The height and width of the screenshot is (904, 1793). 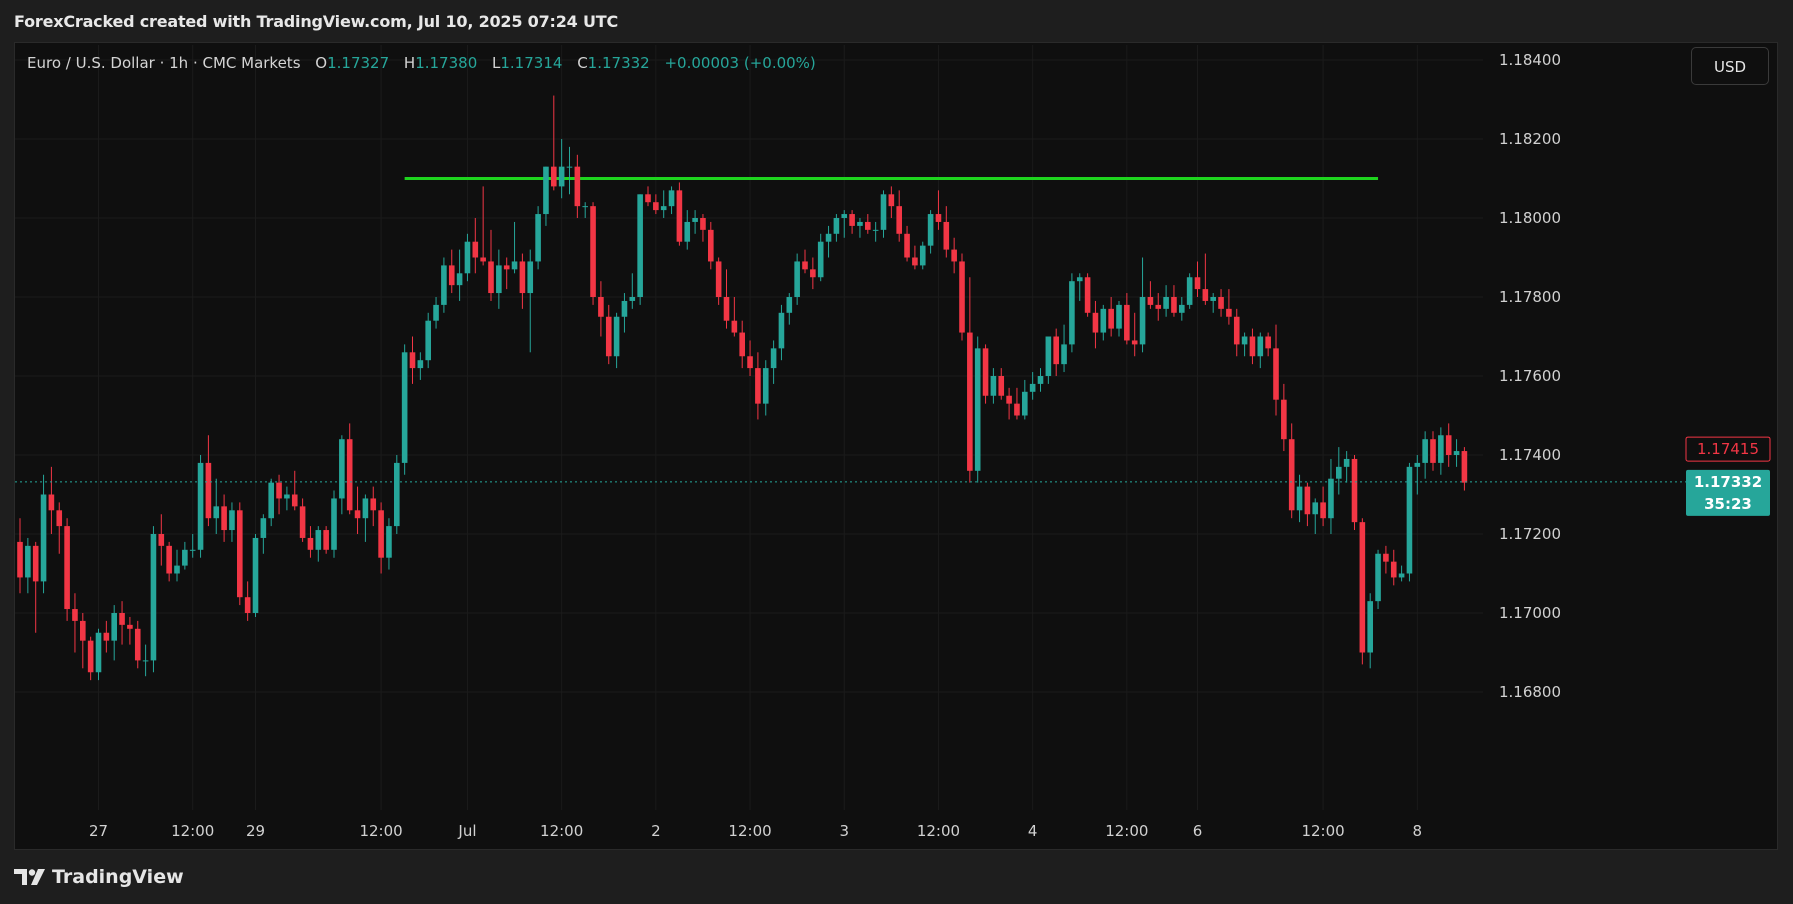 I want to click on open-label: O, so click(x=321, y=63).